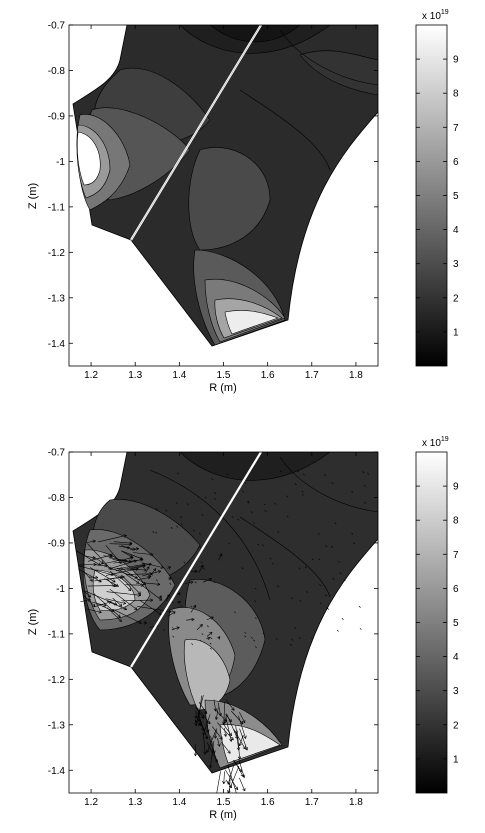 The image size is (485, 833). What do you see at coordinates (33, 622) in the screenshot?
I see `y-axis-label-b: Z (m)` at bounding box center [33, 622].